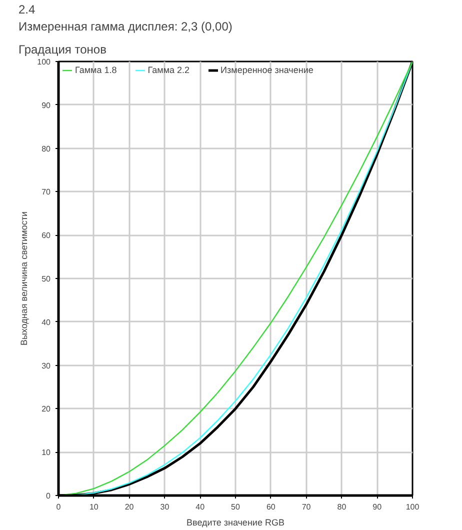 This screenshot has width=462, height=530. Describe the element at coordinates (24, 278) in the screenshot. I see `y-axis-title: Выходная величина светимости` at that location.